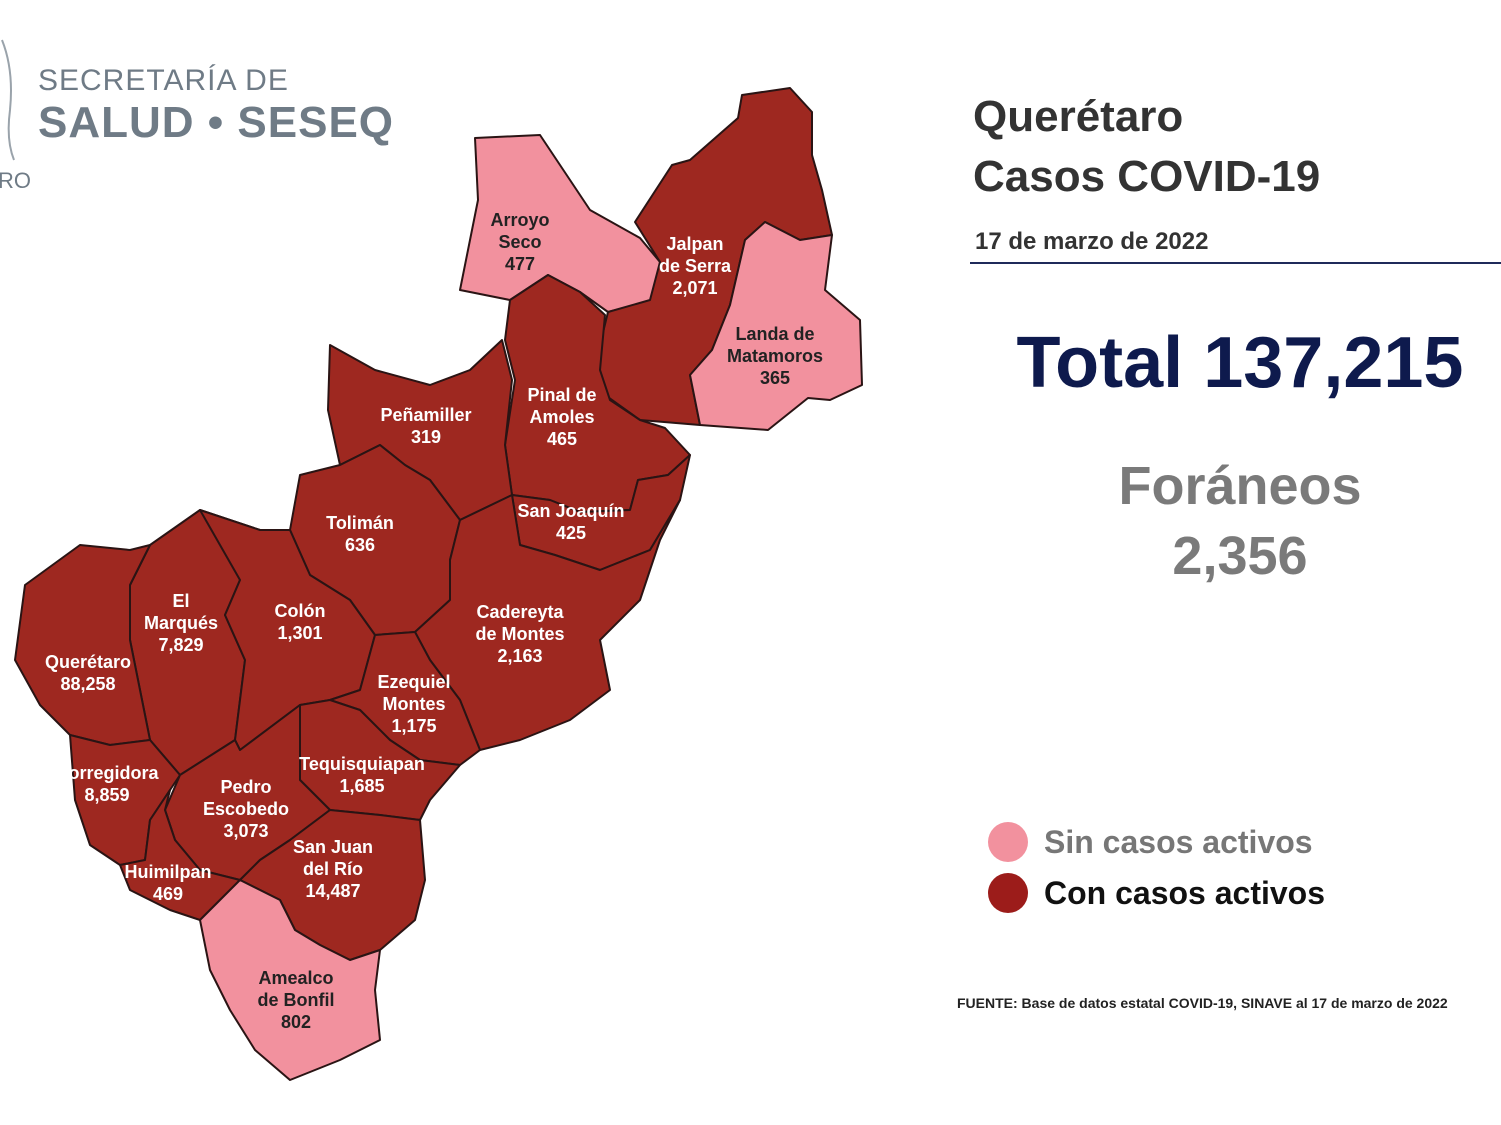 This screenshot has width=1501, height=1125. I want to click on label-name-tequisquiapan: Tequisquiapan, so click(362, 764).